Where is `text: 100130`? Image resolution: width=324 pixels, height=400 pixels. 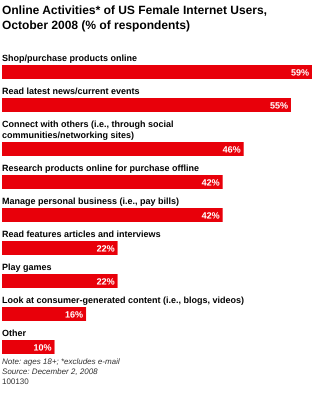
text: 100130 is located at coordinates (16, 381).